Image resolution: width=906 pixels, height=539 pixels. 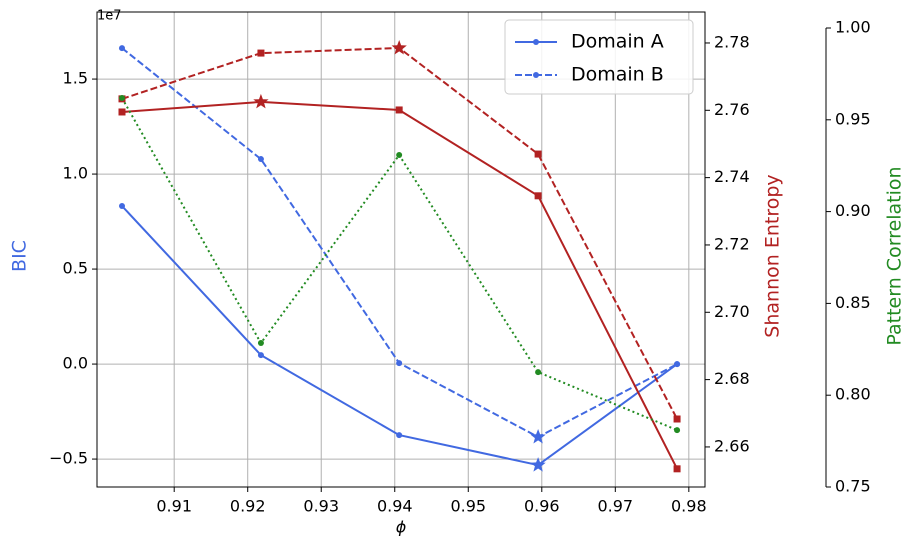 I want to click on x-axis-label: ϕ, so click(x=401, y=527).